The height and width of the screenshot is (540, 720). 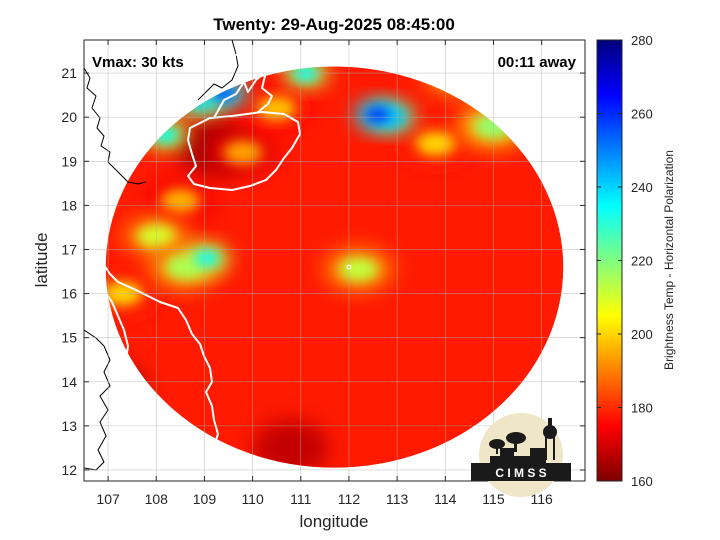 What do you see at coordinates (642, 408) in the screenshot?
I see `colorbar-tick-label: 180` at bounding box center [642, 408].